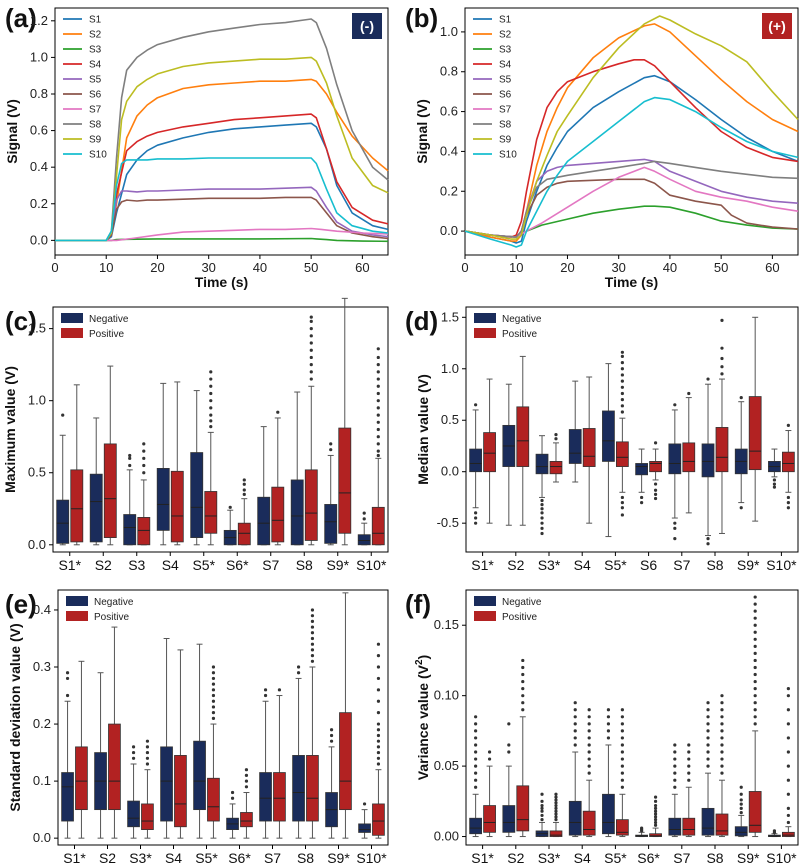  I want to click on box-negative-S4, so click(166, 738).